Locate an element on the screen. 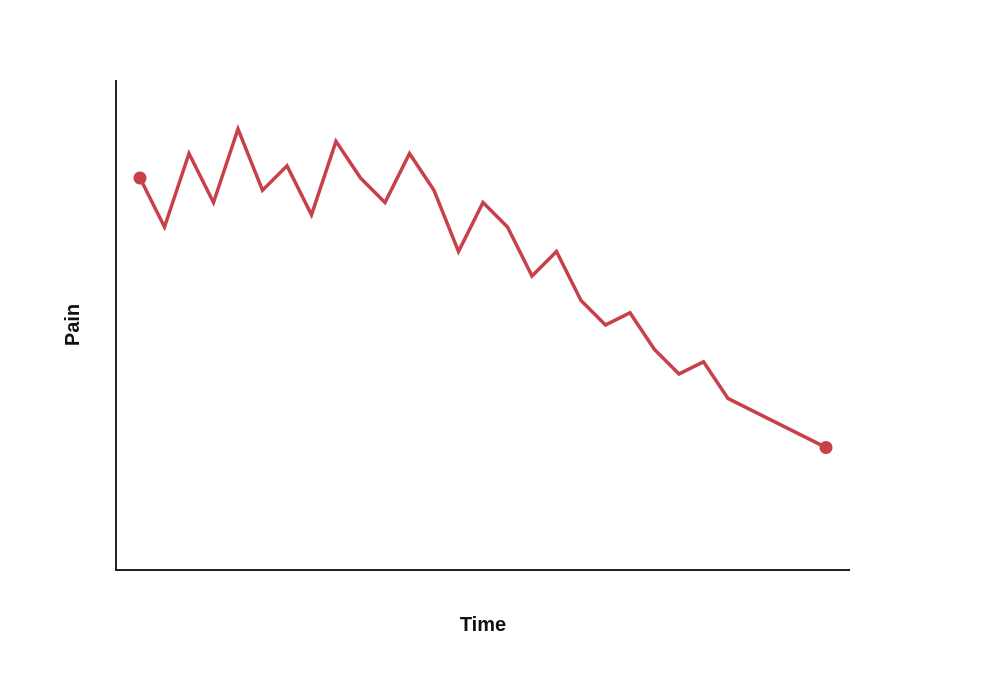 The width and height of the screenshot is (988, 688). x-axis-title: Time is located at coordinates (483, 625).